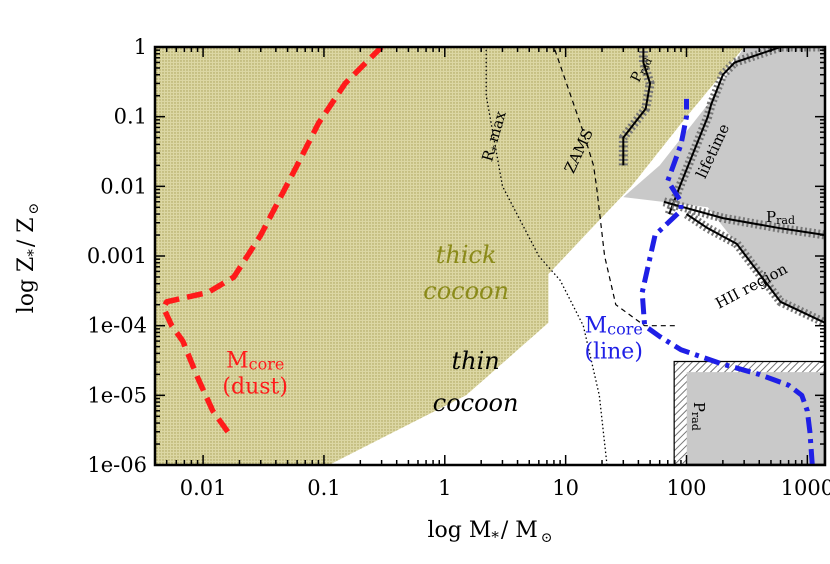 This screenshot has height=564, width=830. Describe the element at coordinates (519, 530) in the screenshot. I see `x-axis-title-mid: / M` at that location.